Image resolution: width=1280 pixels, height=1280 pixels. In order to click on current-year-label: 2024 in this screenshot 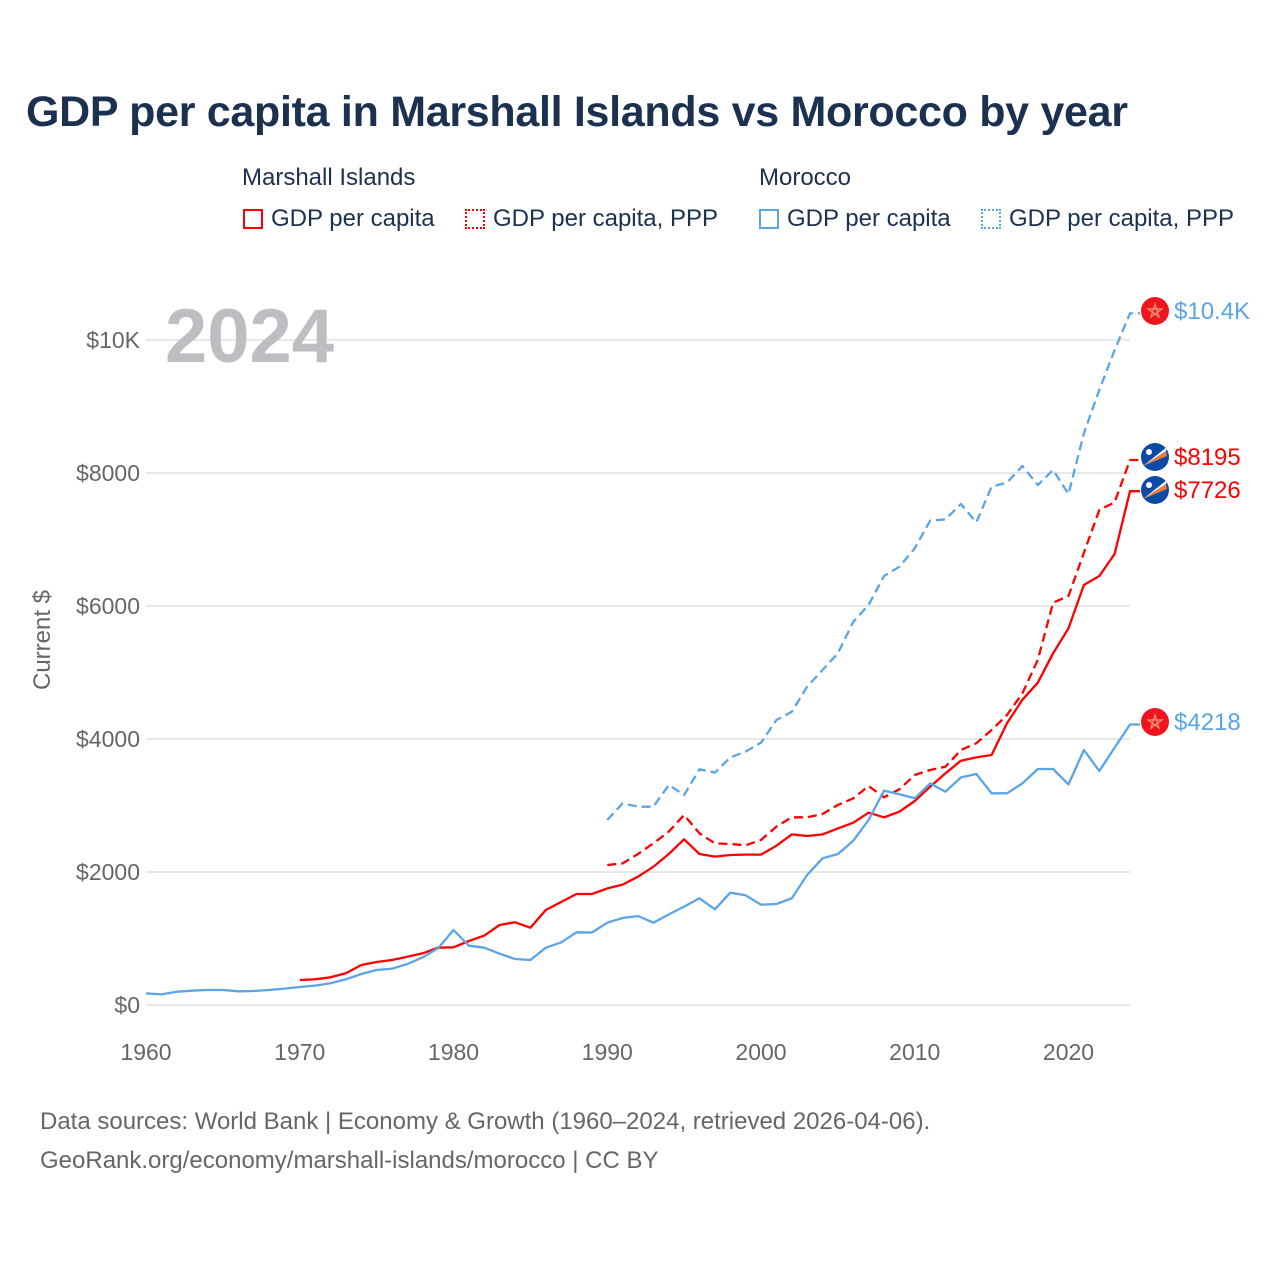, I will do `click(249, 336)`.